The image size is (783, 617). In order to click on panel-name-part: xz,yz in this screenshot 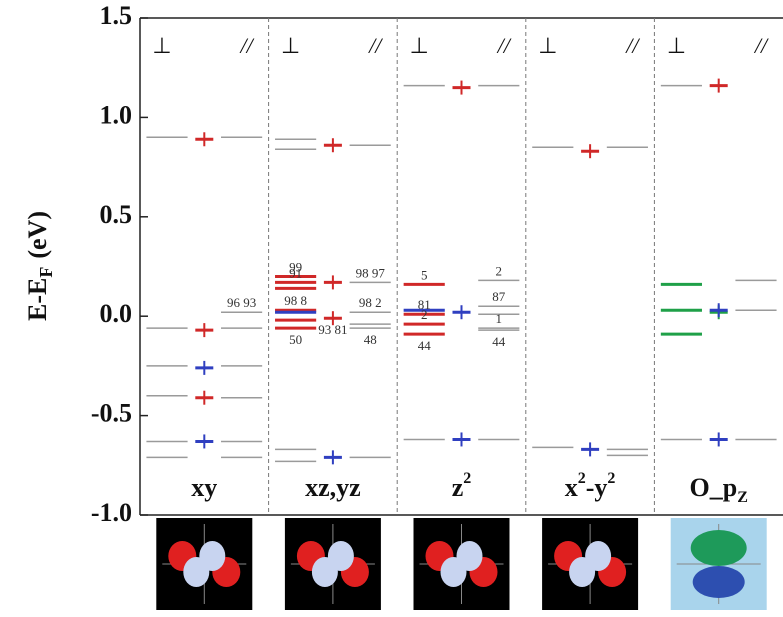, I will do `click(333, 487)`.